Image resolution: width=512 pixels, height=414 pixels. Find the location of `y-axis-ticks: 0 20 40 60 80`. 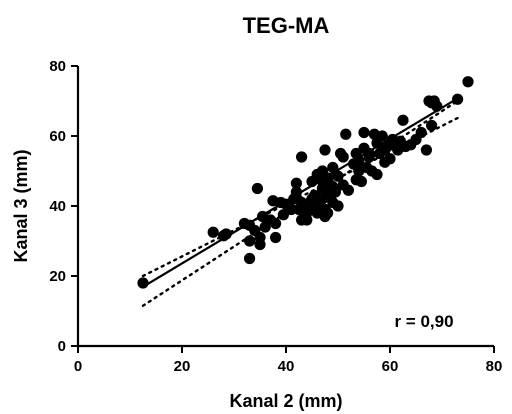

y-axis-ticks: 0 20 40 60 80 is located at coordinates (63, 206).